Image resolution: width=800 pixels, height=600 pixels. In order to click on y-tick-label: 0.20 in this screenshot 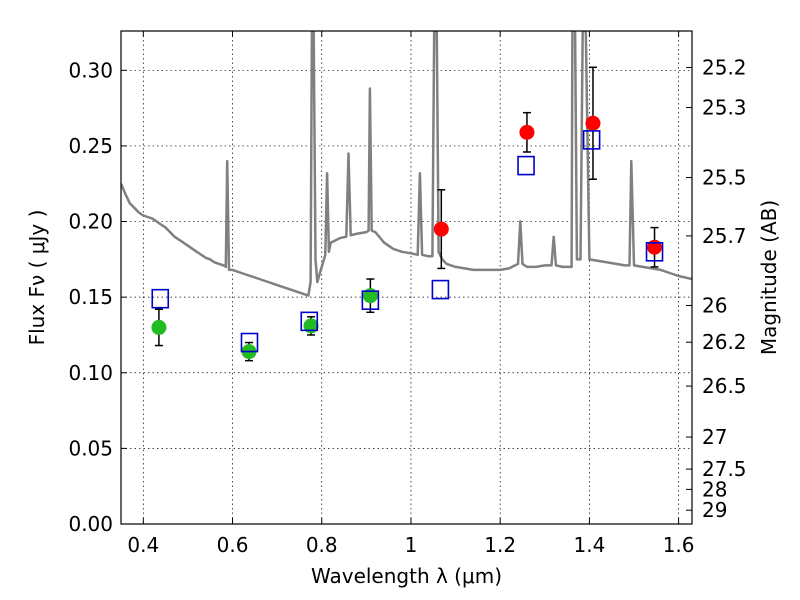, I will do `click(90, 222)`.